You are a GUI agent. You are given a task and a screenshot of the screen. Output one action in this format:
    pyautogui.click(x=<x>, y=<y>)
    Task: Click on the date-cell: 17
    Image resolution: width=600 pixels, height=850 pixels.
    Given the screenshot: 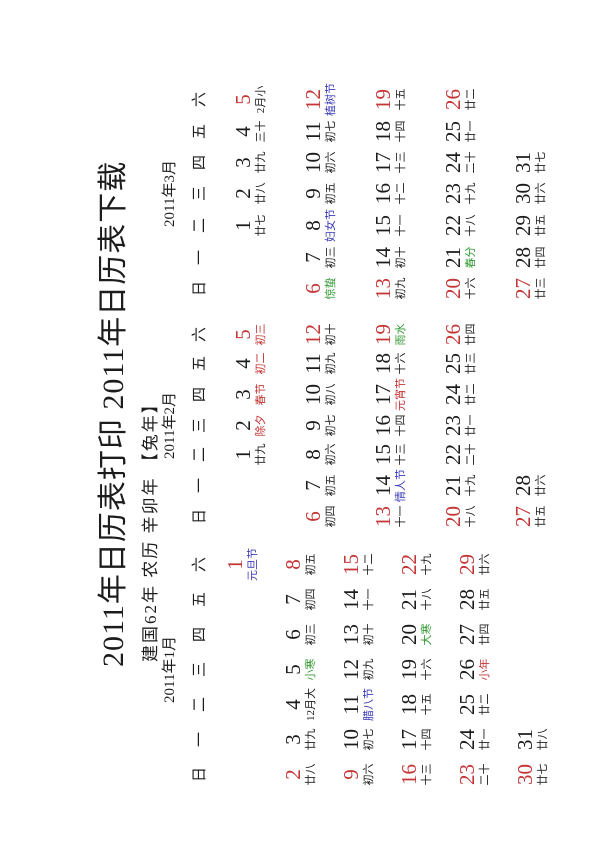 What is the action you would take?
    pyautogui.click(x=383, y=394)
    